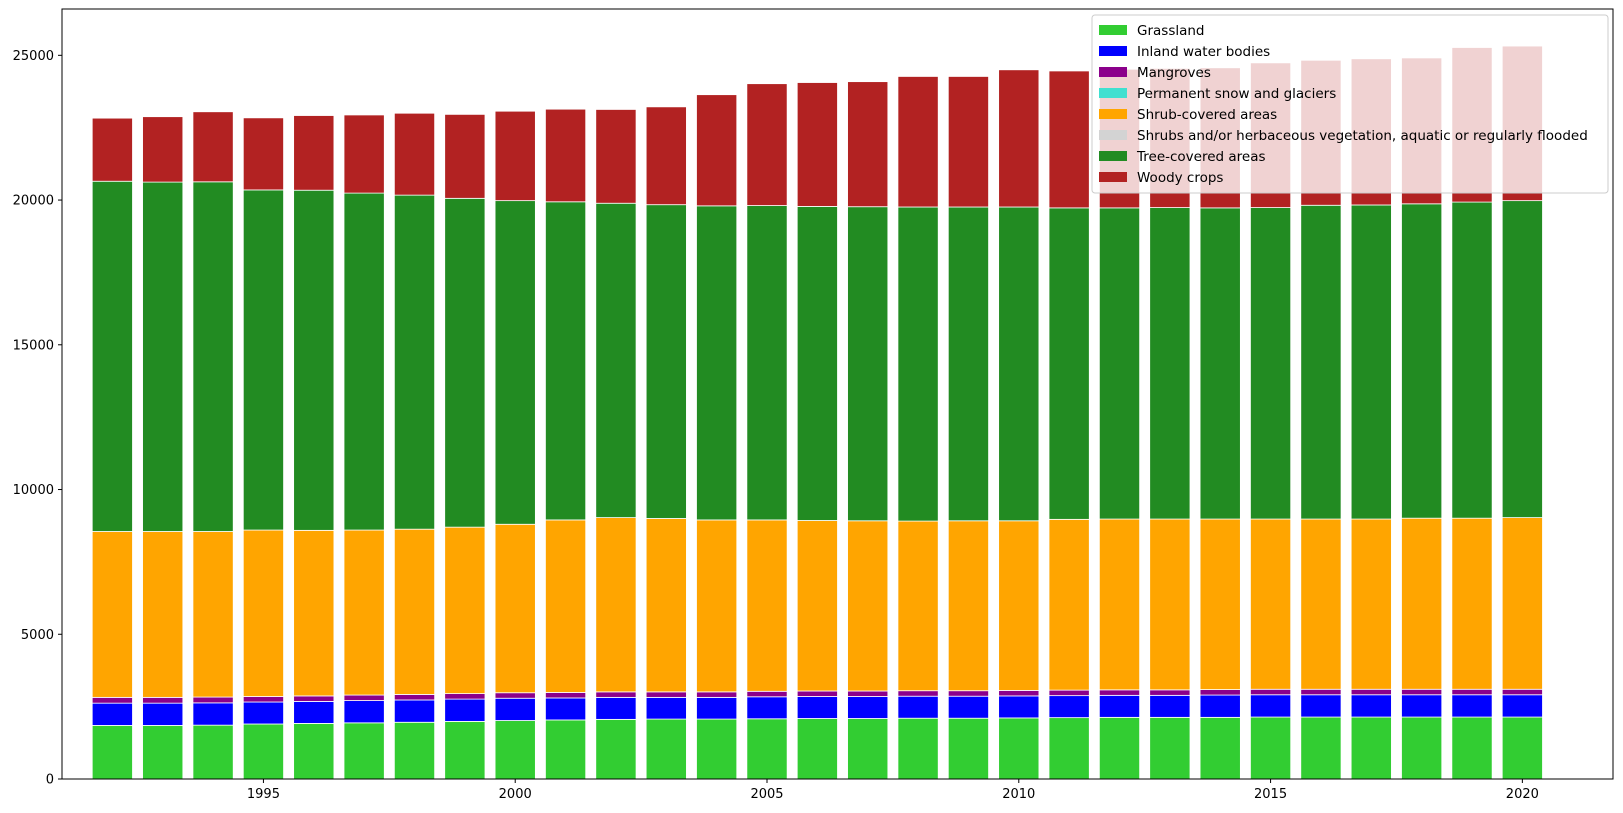 The width and height of the screenshot is (1623, 813). I want to click on y-tick-label: 5000, so click(37, 635).